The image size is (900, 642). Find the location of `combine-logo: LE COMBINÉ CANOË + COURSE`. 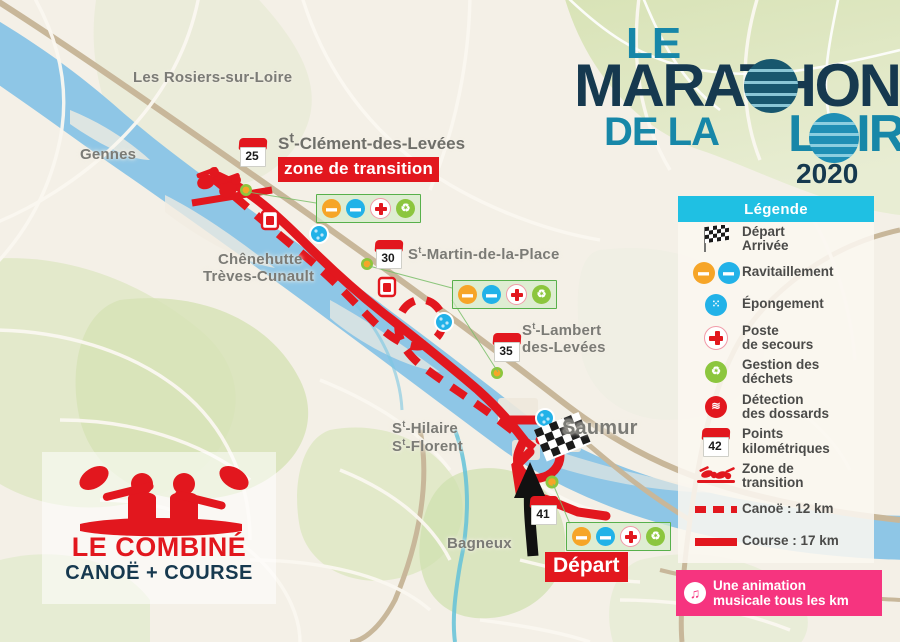

combine-logo: LE COMBINÉ CANOË + COURSE is located at coordinates (159, 528).